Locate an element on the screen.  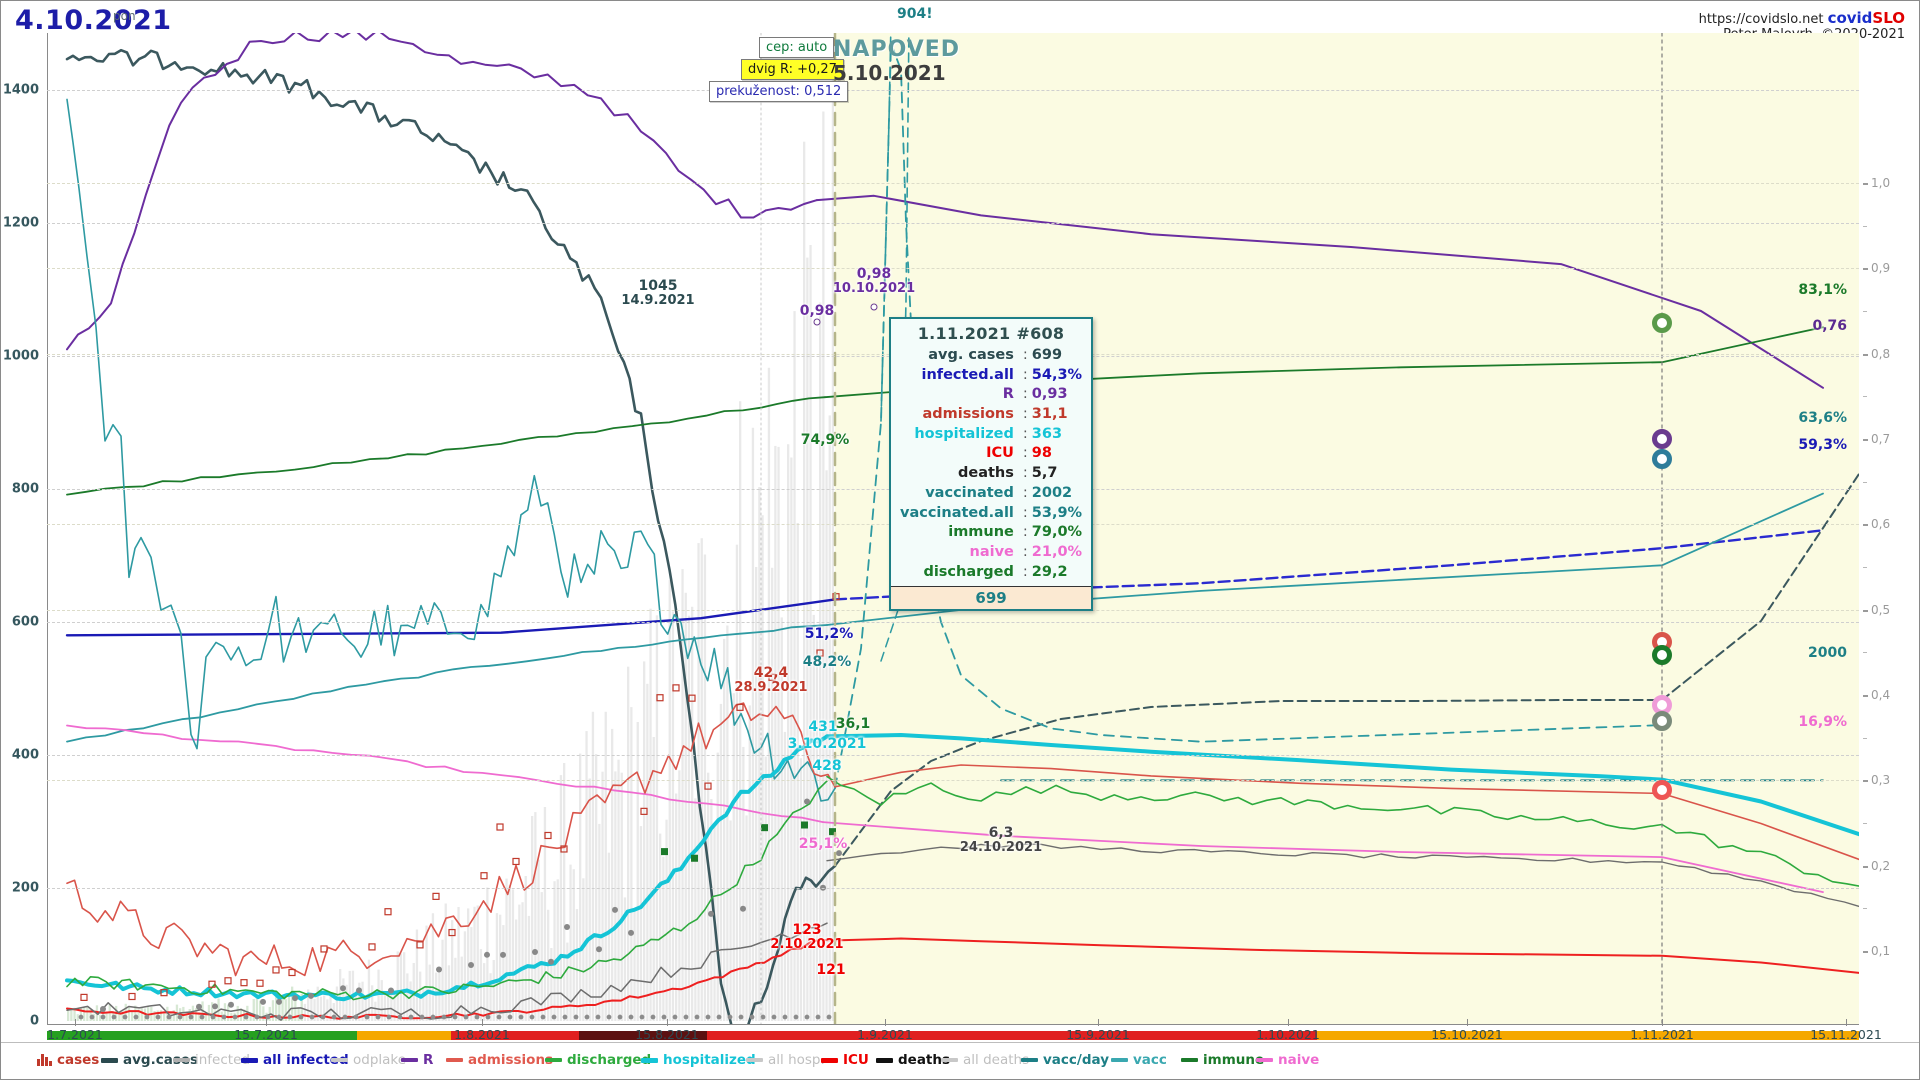
tooltip-row-value: 2002 is located at coordinates (1052, 492).